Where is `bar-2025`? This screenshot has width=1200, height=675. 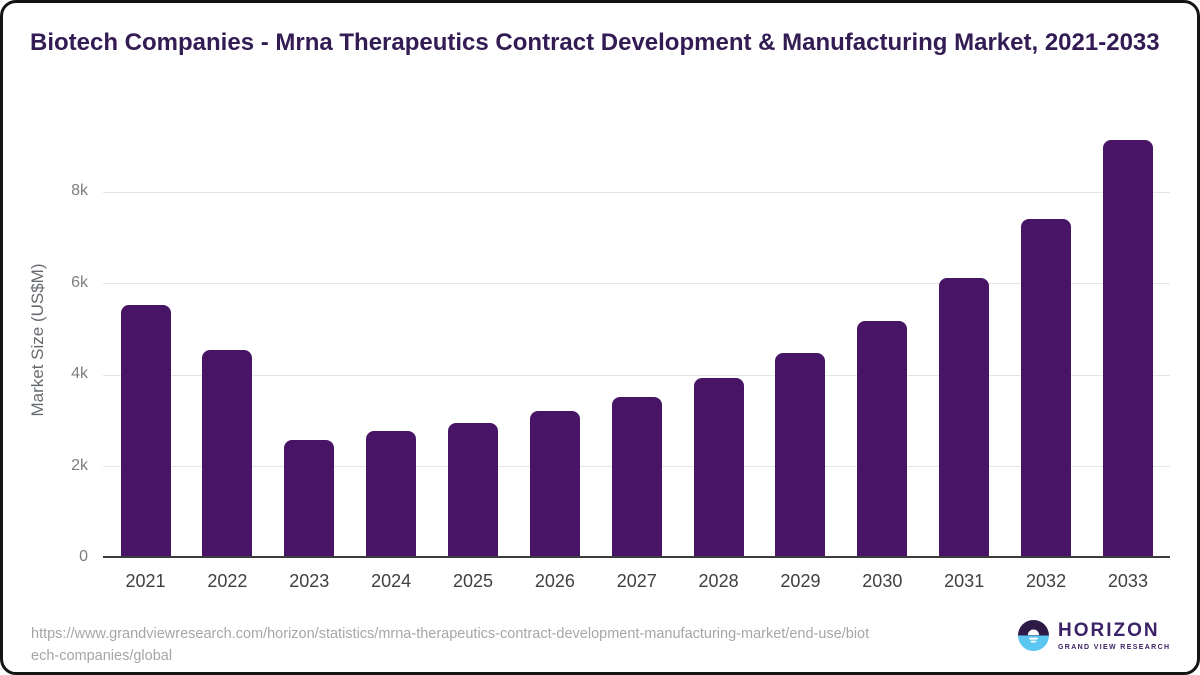
bar-2025 is located at coordinates (472, 490).